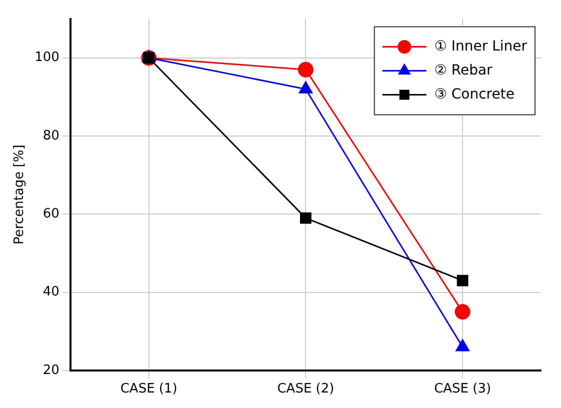 Image resolution: width=561 pixels, height=408 pixels. What do you see at coordinates (51, 214) in the screenshot?
I see `y-tick-label: 60` at bounding box center [51, 214].